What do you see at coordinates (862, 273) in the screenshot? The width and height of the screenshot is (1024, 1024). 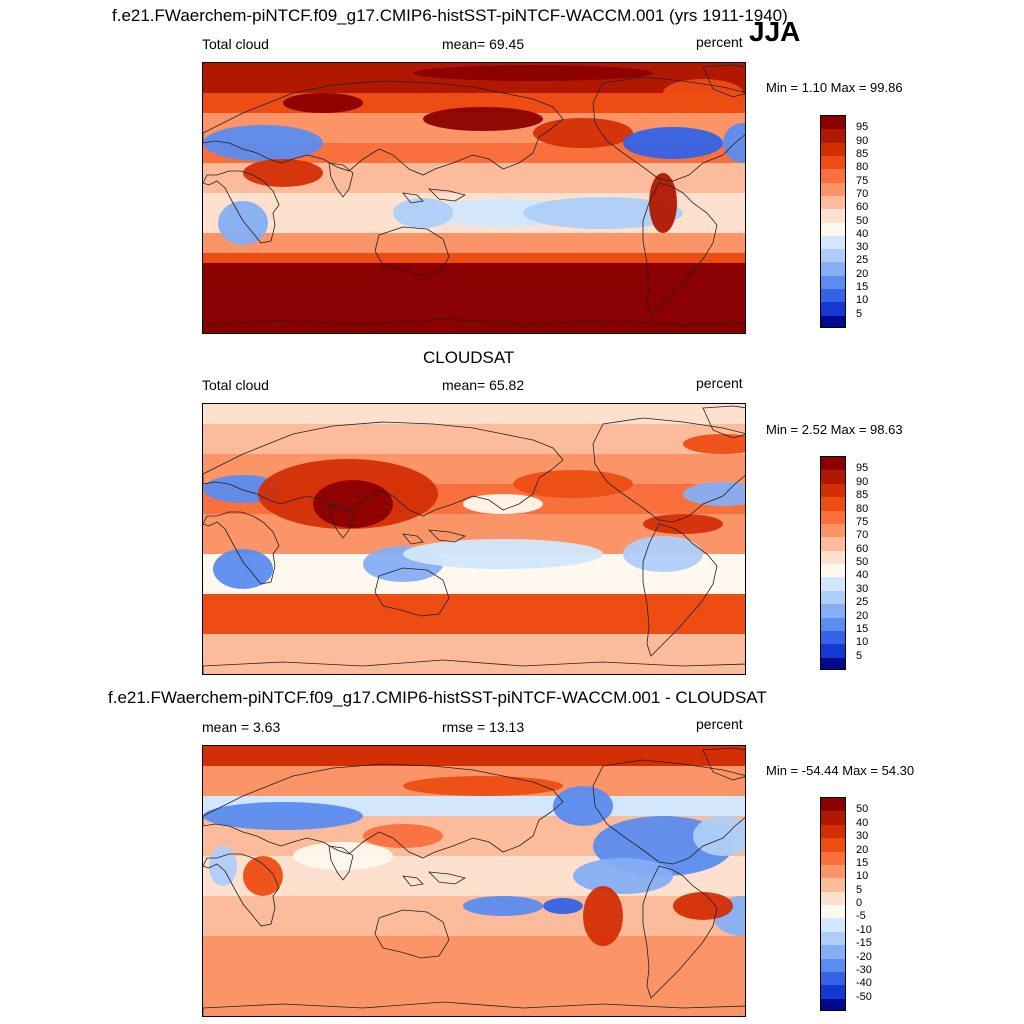 I see `colorbar-tick-label: 20` at bounding box center [862, 273].